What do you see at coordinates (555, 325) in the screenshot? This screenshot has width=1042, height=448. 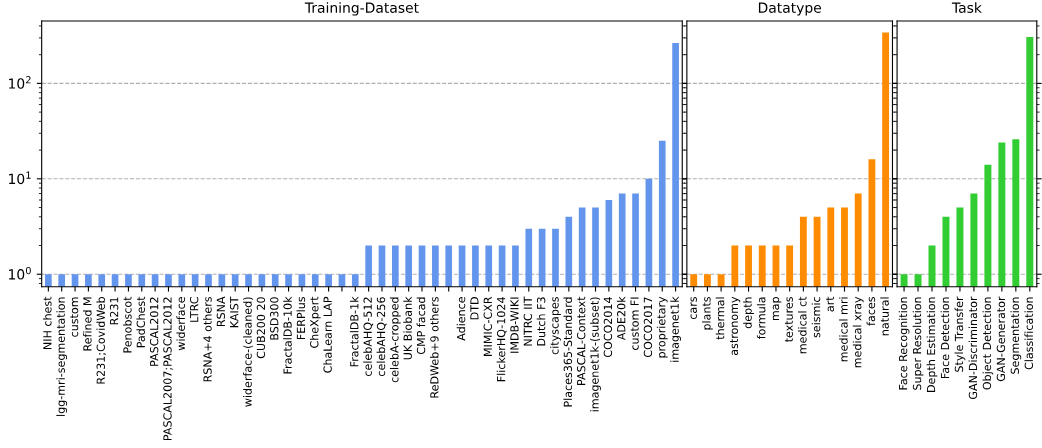 I see `x-tick-label: cityscapes` at bounding box center [555, 325].